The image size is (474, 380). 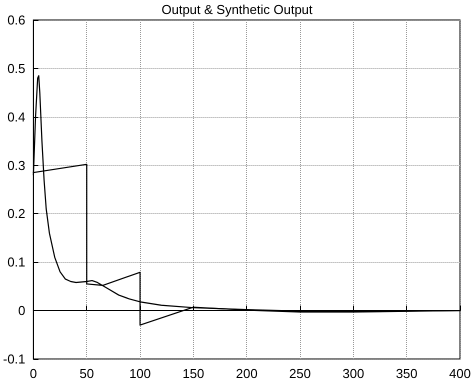 What do you see at coordinates (16, 68) in the screenshot?
I see `y-tick-label: 0.5` at bounding box center [16, 68].